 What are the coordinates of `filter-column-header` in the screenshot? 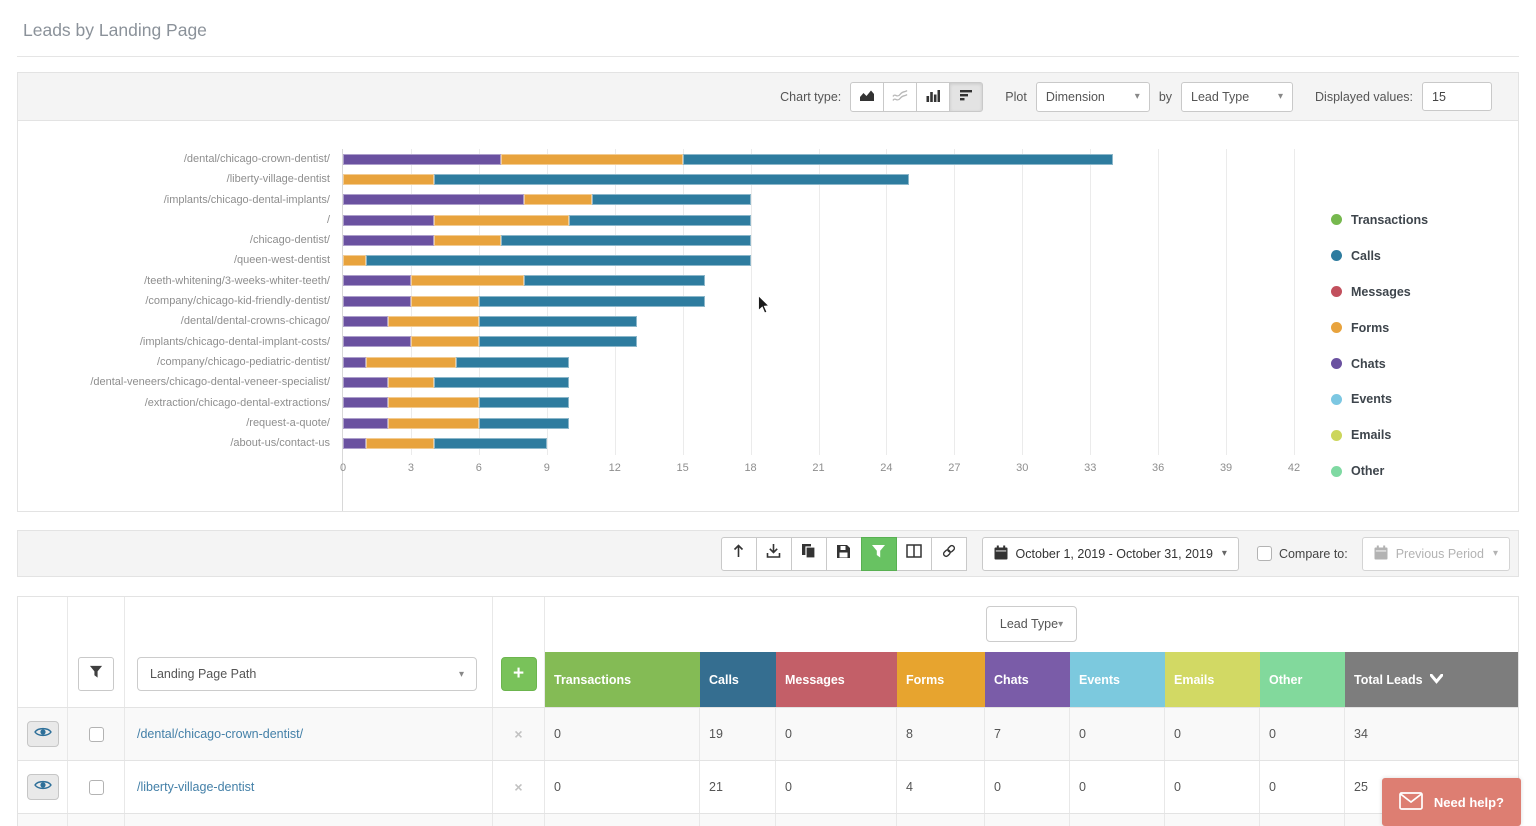 It's located at (96, 652).